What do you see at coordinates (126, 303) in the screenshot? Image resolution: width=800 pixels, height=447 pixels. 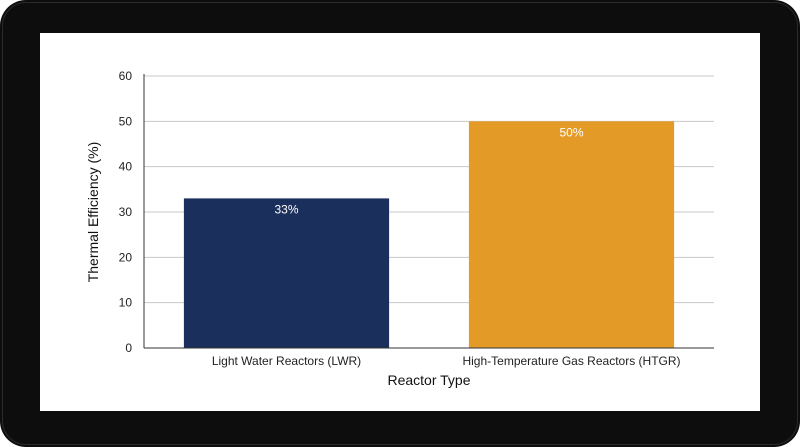 I see `y-tick-label: 10` at bounding box center [126, 303].